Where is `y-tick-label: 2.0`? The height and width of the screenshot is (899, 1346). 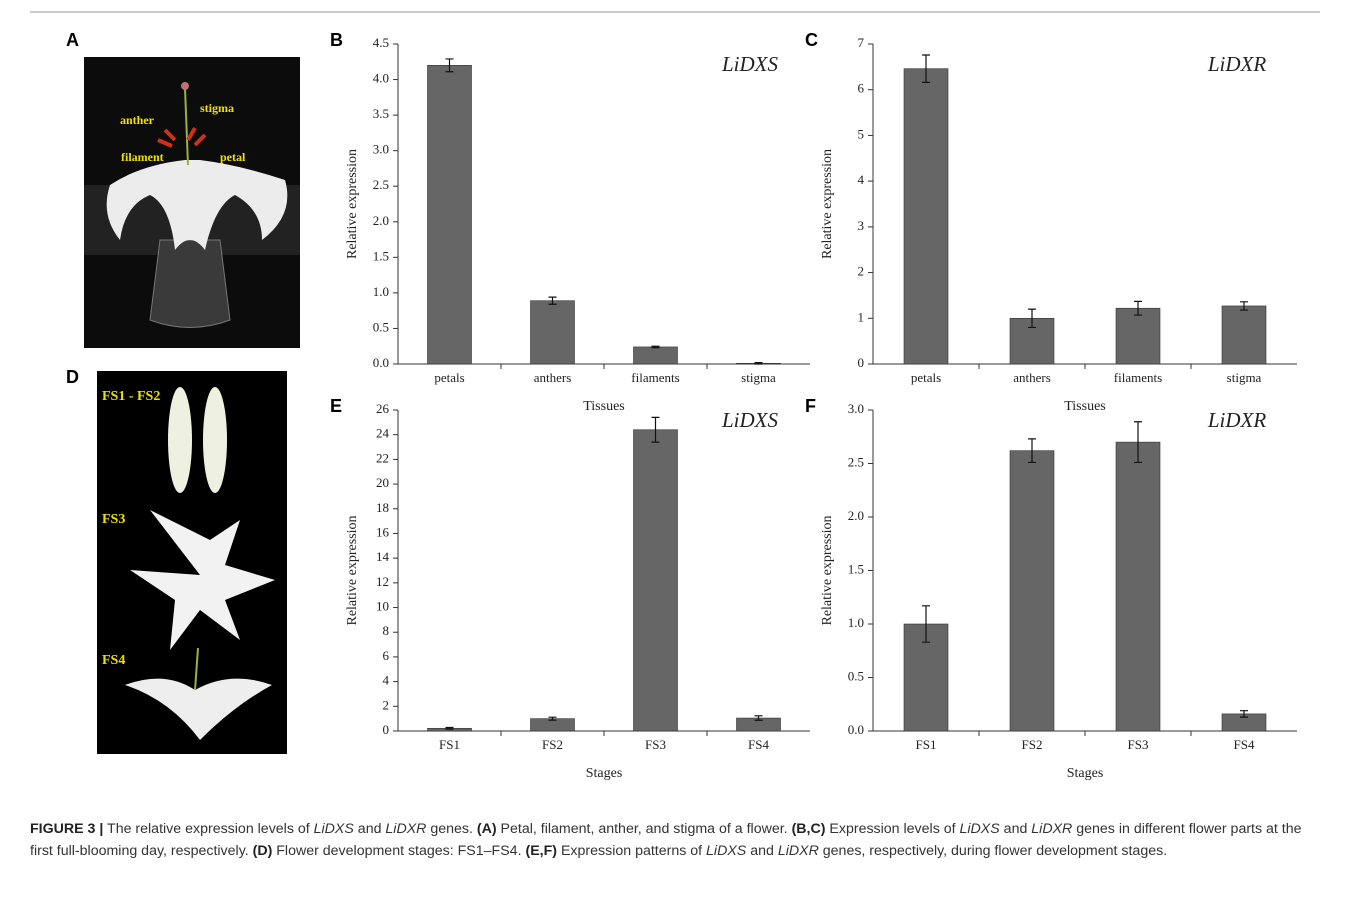 y-tick-label: 2.0 is located at coordinates (856, 515).